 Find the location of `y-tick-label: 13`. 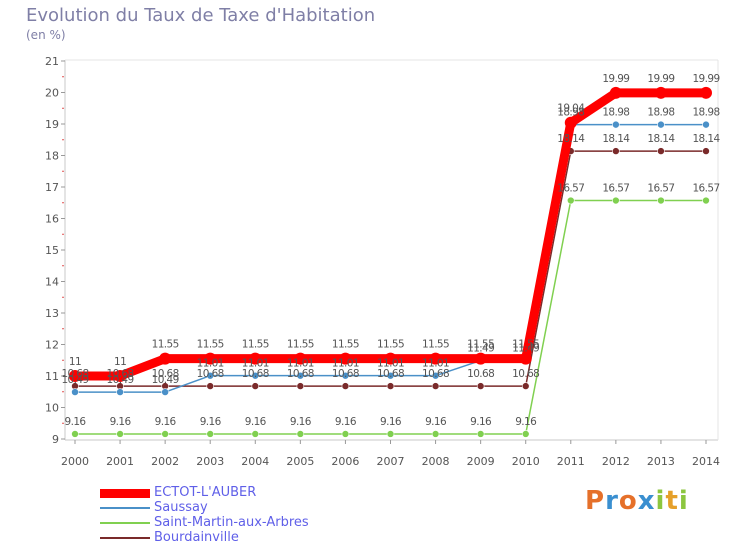

y-tick-label: 13 is located at coordinates (52, 313).